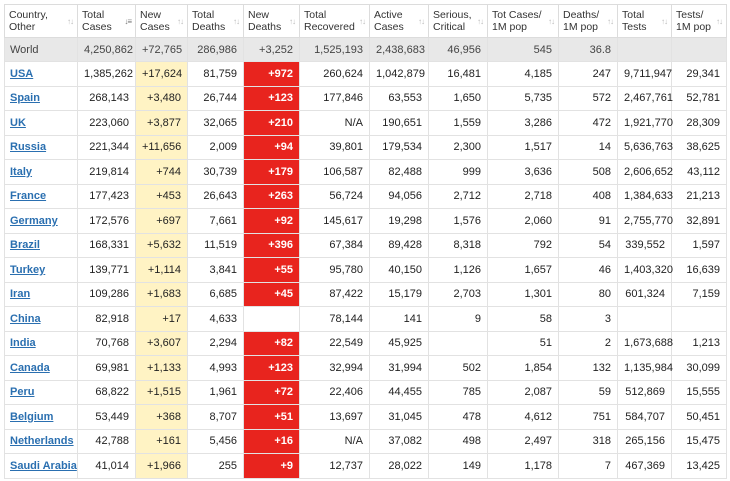  I want to click on country-link: UK, so click(18, 122).